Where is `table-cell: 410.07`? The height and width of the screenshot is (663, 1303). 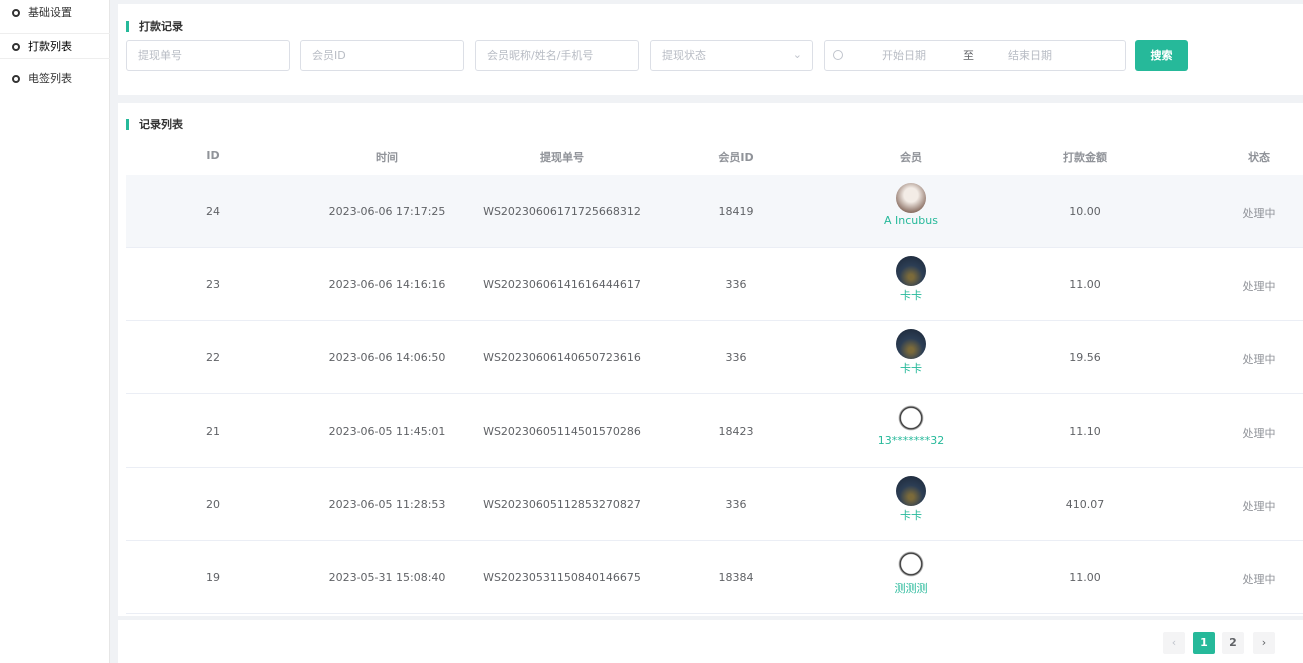
table-cell: 410.07 is located at coordinates (1085, 504).